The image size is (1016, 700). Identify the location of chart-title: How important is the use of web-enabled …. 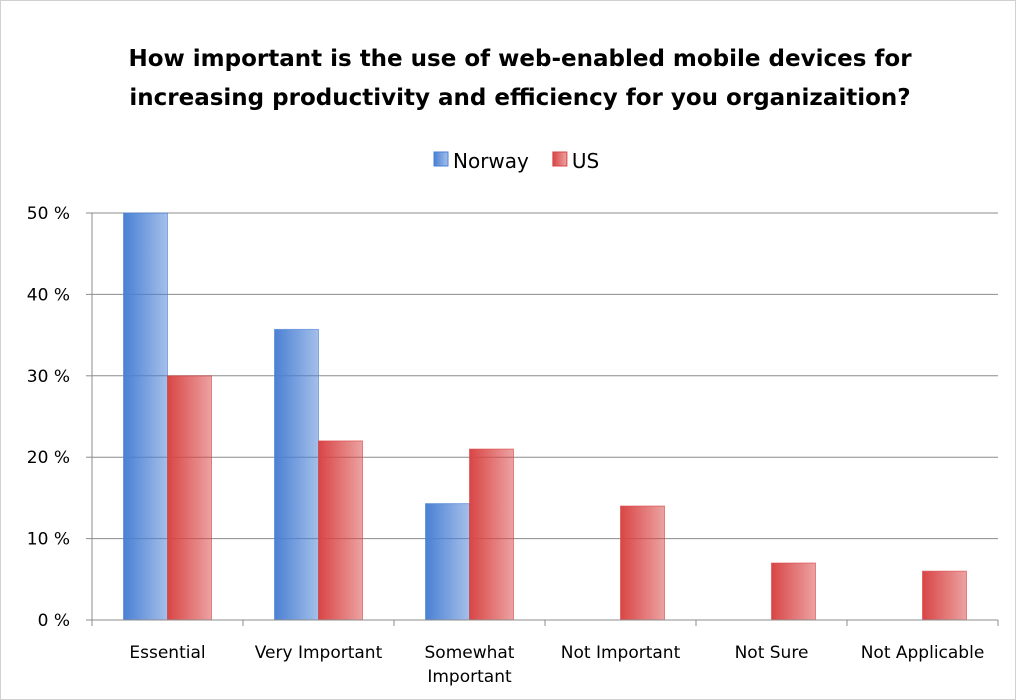
(520, 78).